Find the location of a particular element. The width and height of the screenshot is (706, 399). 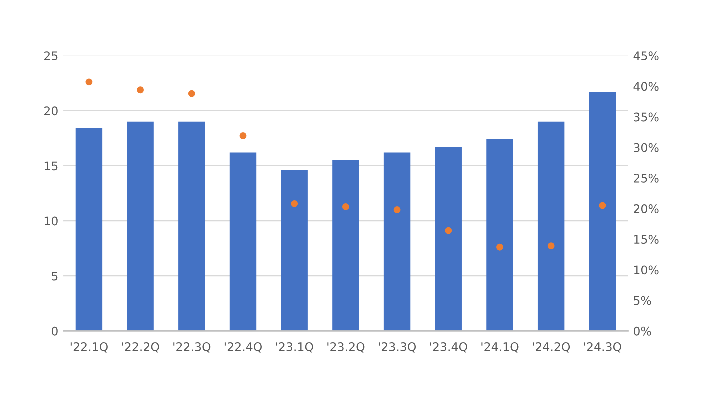

y2-tick-label: 0% is located at coordinates (643, 331).